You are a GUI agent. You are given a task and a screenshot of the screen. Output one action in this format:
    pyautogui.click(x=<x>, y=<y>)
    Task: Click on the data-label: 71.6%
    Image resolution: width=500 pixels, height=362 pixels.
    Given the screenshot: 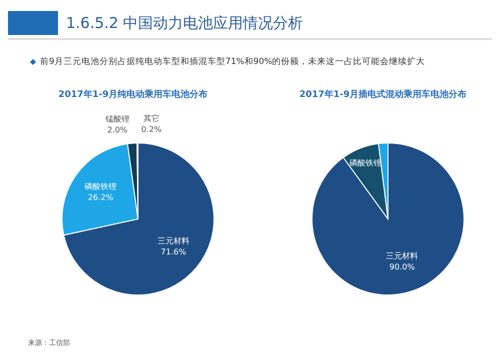 What is the action you would take?
    pyautogui.click(x=173, y=252)
    